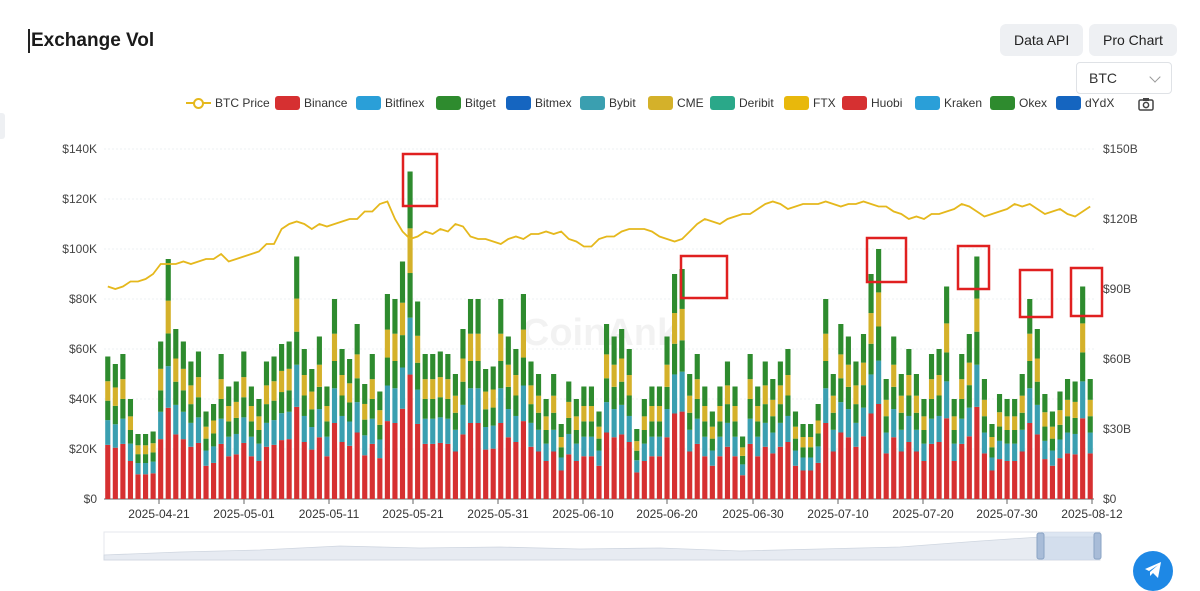 The height and width of the screenshot is (591, 1200). Describe the element at coordinates (1085, 103) in the screenshot. I see `legend-item-dydx: dYdX` at that location.